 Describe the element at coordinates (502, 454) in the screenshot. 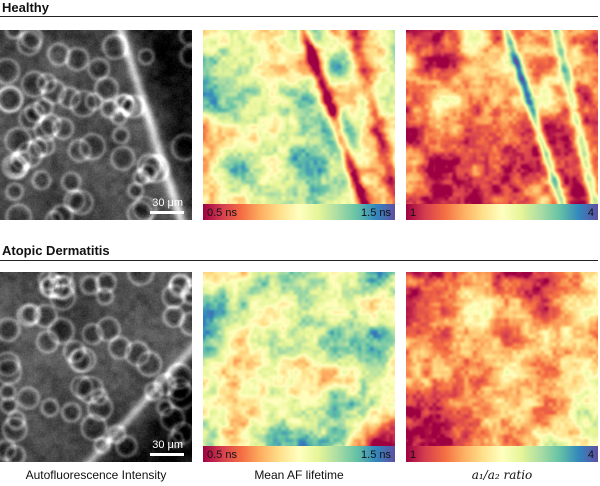

I see `ad-ratio-colorbar: 1 4` at that location.